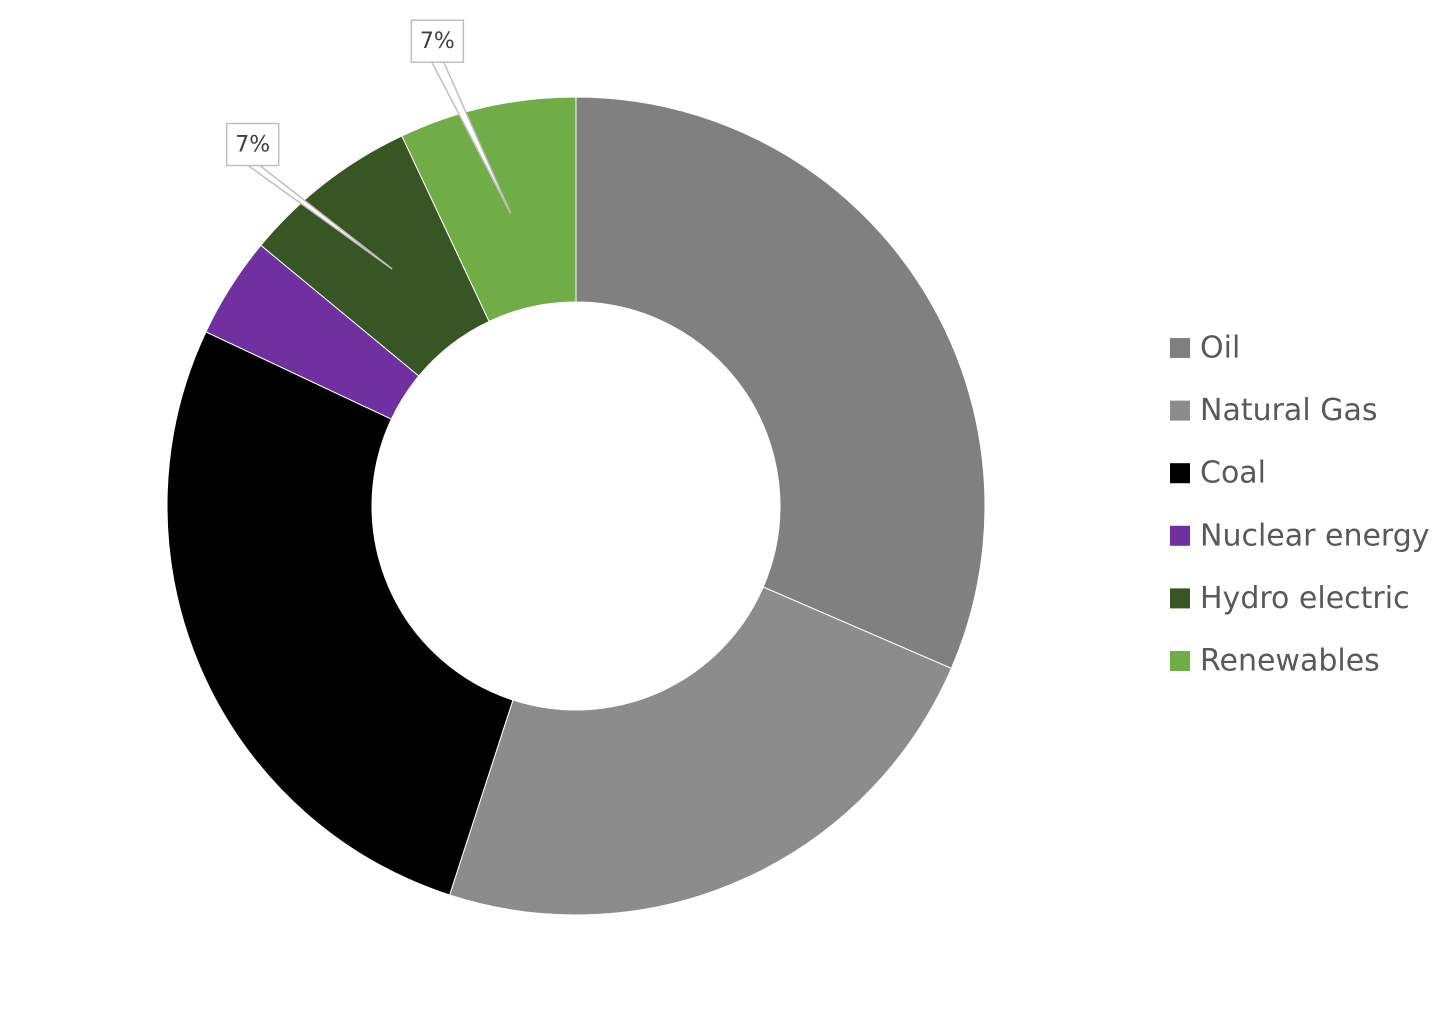 This screenshot has width=1456, height=1012. What do you see at coordinates (1220, 348) in the screenshot?
I see `legend-label: Oil` at bounding box center [1220, 348].